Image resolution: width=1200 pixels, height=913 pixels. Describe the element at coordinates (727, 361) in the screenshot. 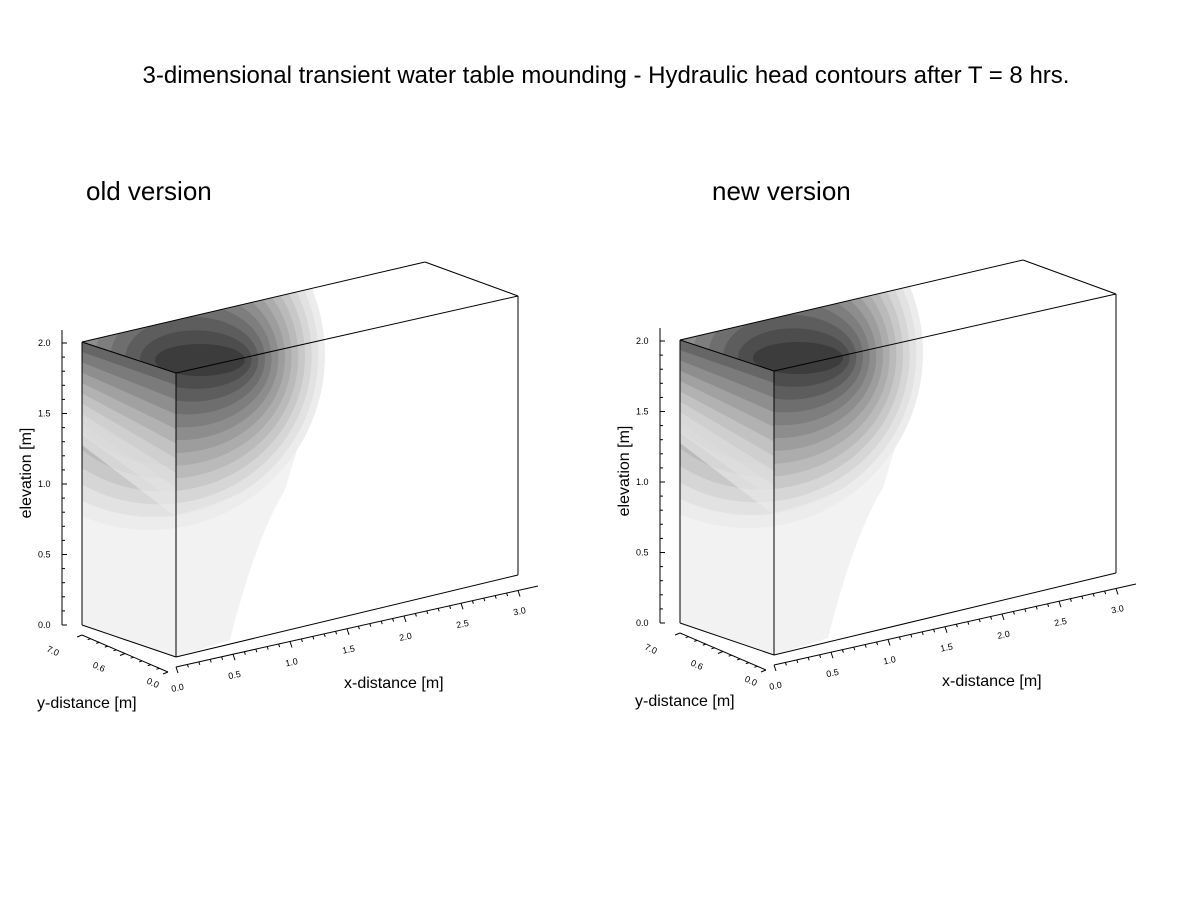

I see `side-contour-band` at that location.